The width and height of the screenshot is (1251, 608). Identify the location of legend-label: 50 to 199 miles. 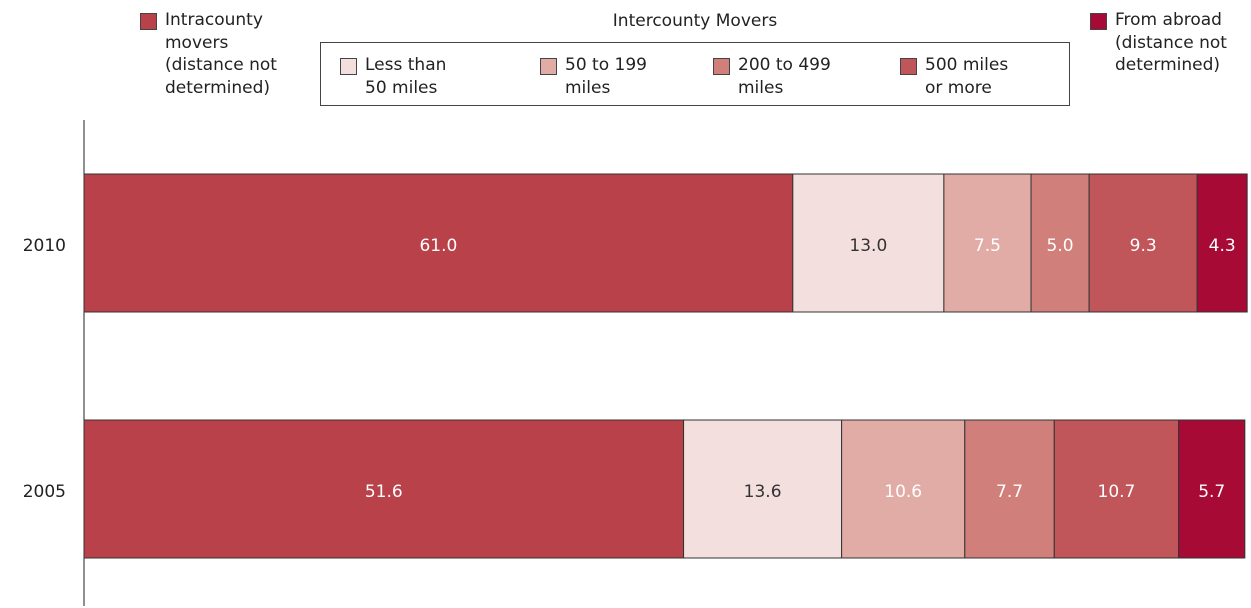
(606, 76).